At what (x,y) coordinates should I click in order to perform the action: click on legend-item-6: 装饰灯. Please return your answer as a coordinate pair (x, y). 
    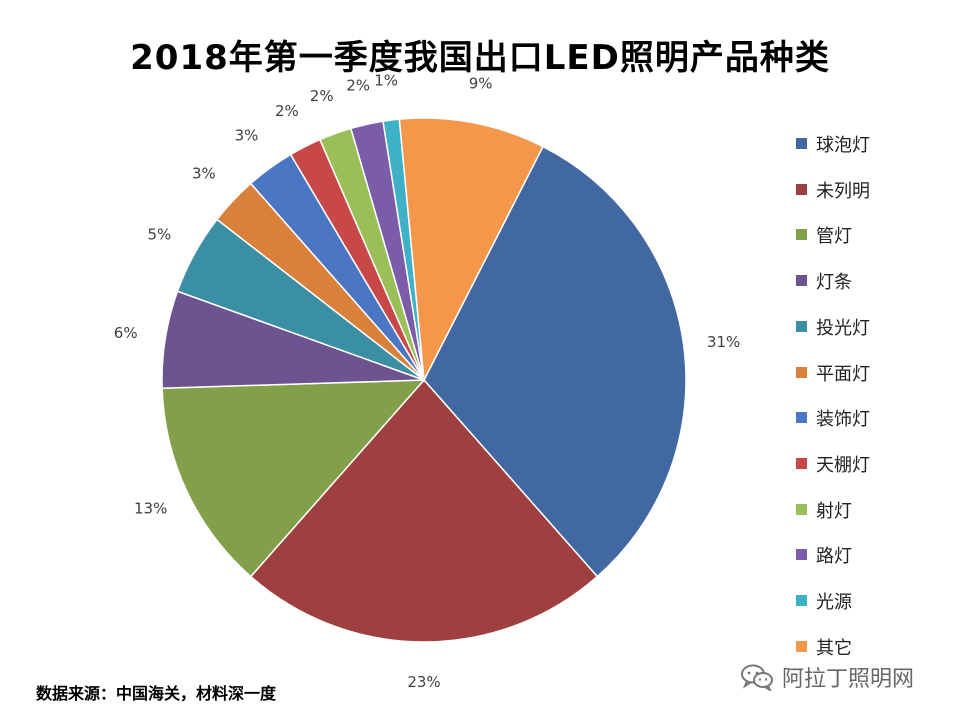
    Looking at the image, I should click on (861, 418).